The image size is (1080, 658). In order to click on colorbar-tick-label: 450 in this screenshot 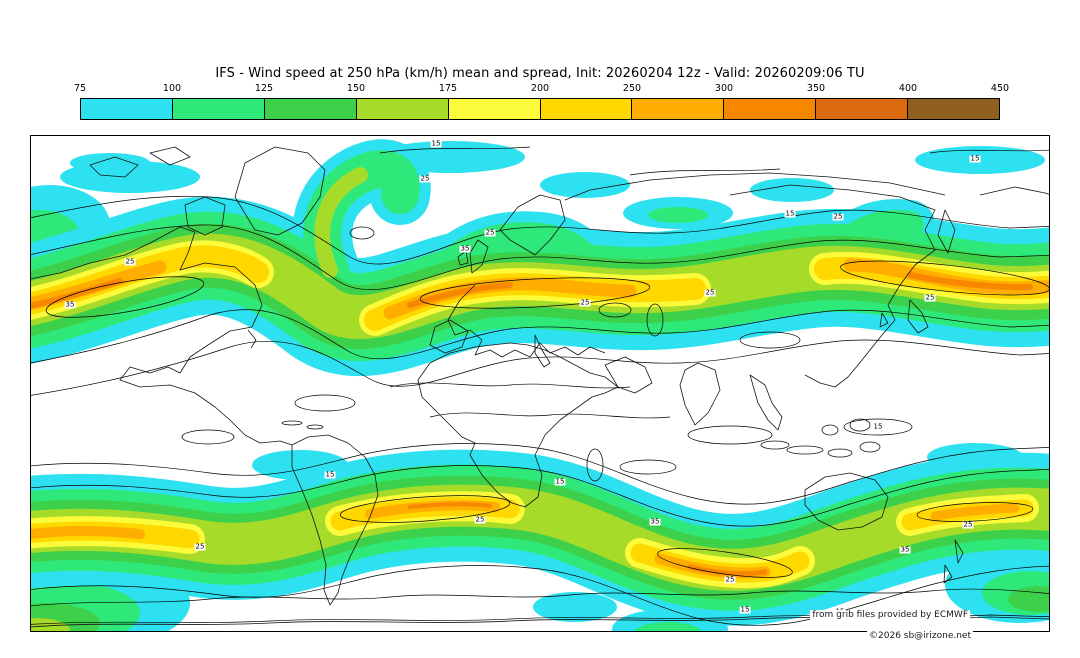, I will do `click(1000, 88)`.